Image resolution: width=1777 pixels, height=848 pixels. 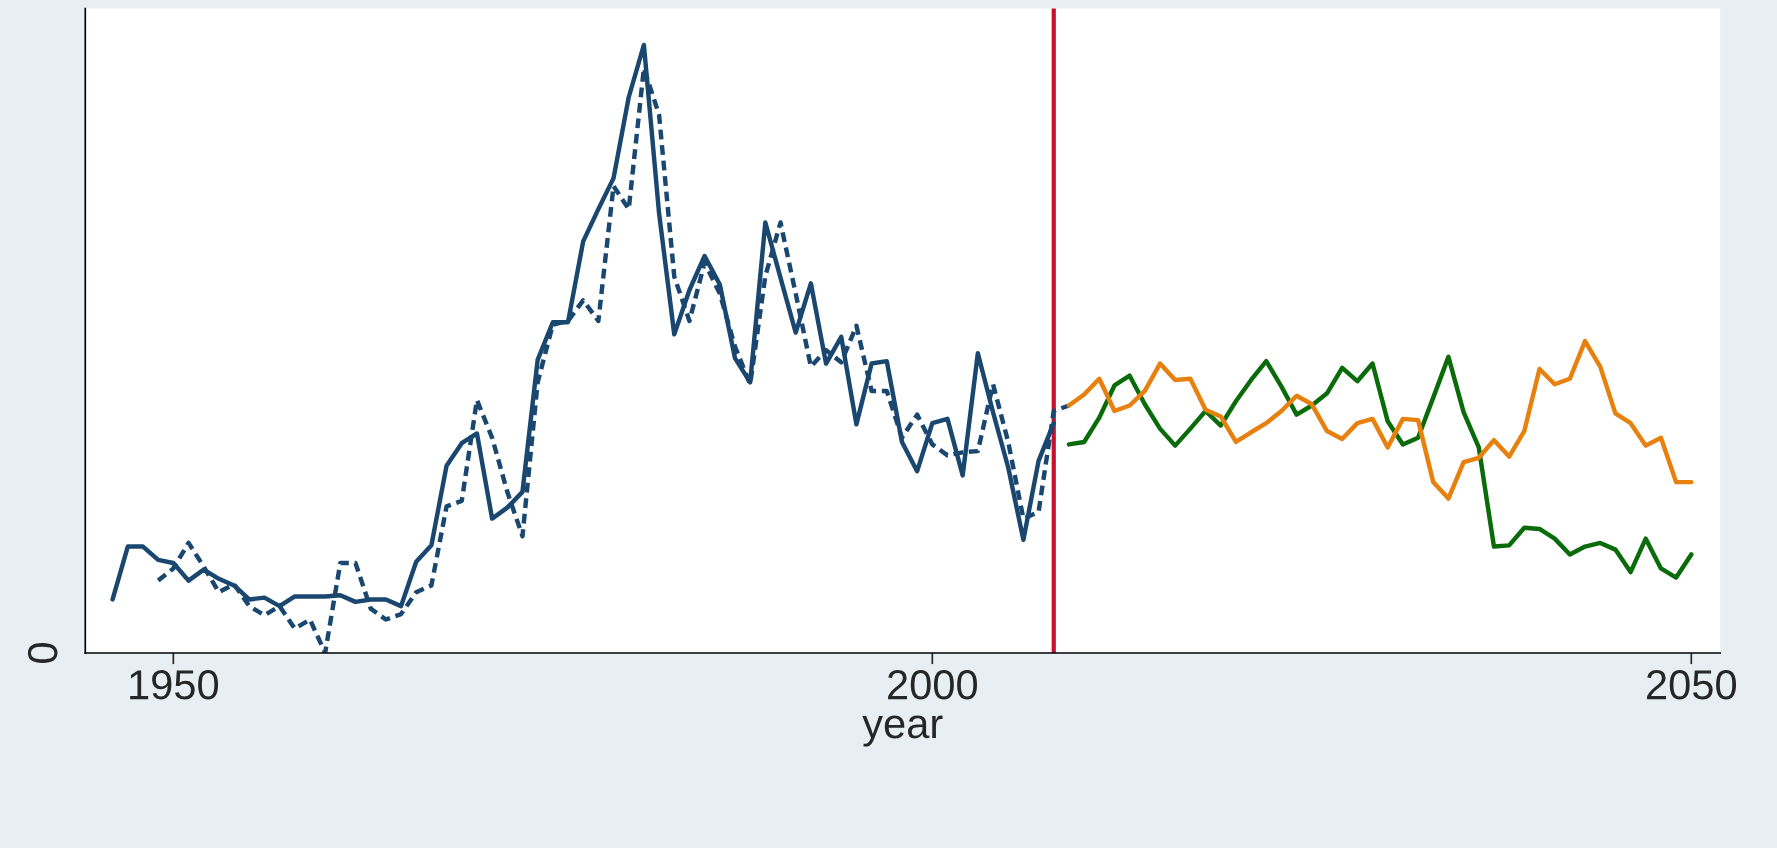 What do you see at coordinates (902, 731) in the screenshot?
I see `x-axis-title: year` at bounding box center [902, 731].